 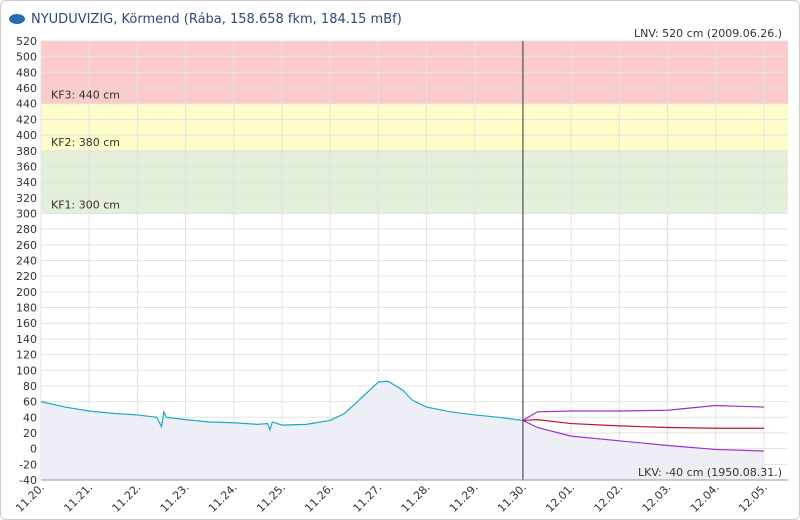 What do you see at coordinates (26, 119) in the screenshot?
I see `y-tick-label: 420` at bounding box center [26, 119].